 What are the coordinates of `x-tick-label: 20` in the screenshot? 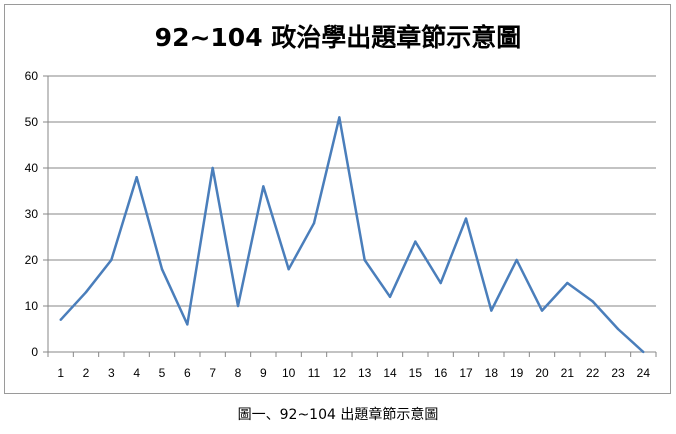 It's located at (542, 373).